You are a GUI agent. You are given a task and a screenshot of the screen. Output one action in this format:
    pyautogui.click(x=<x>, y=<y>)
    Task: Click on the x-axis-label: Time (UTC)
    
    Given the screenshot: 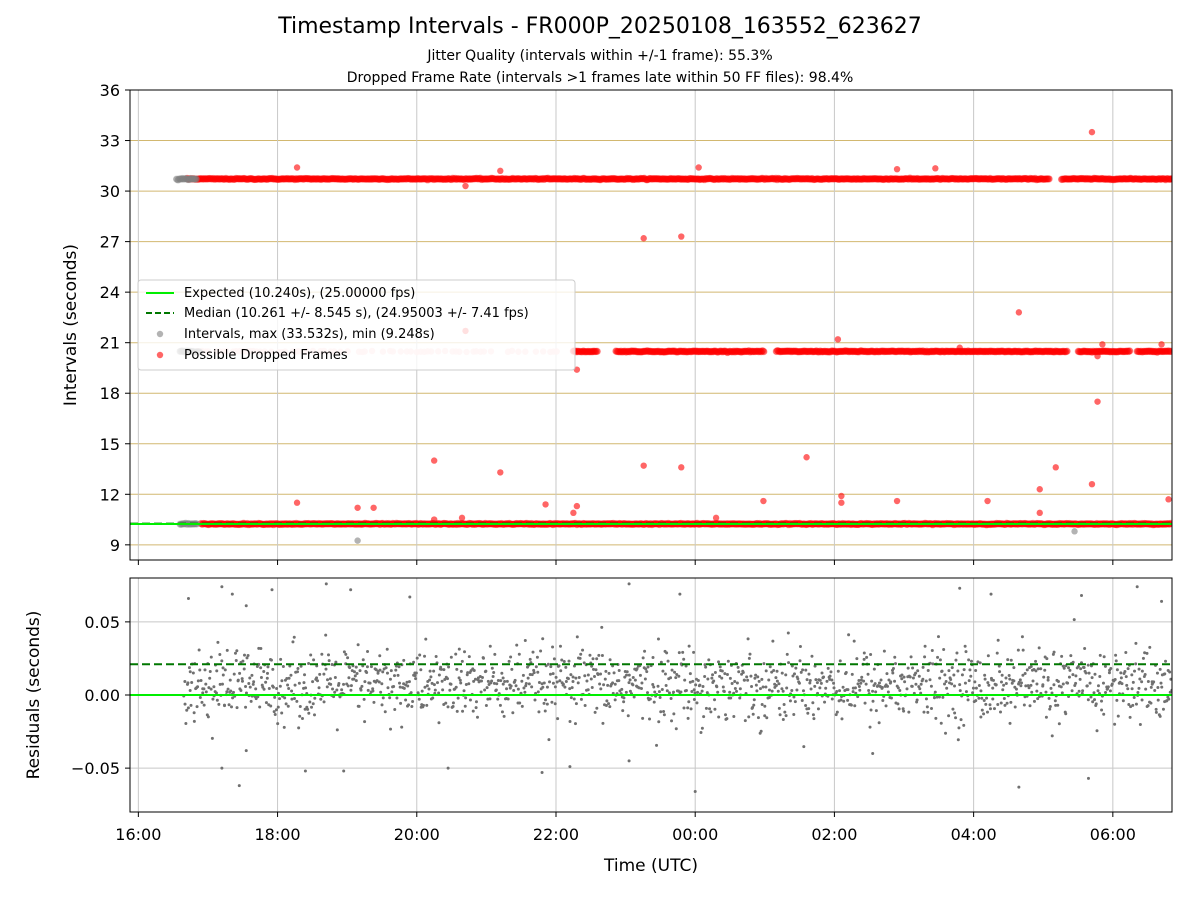 What is the action you would take?
    pyautogui.click(x=650, y=866)
    